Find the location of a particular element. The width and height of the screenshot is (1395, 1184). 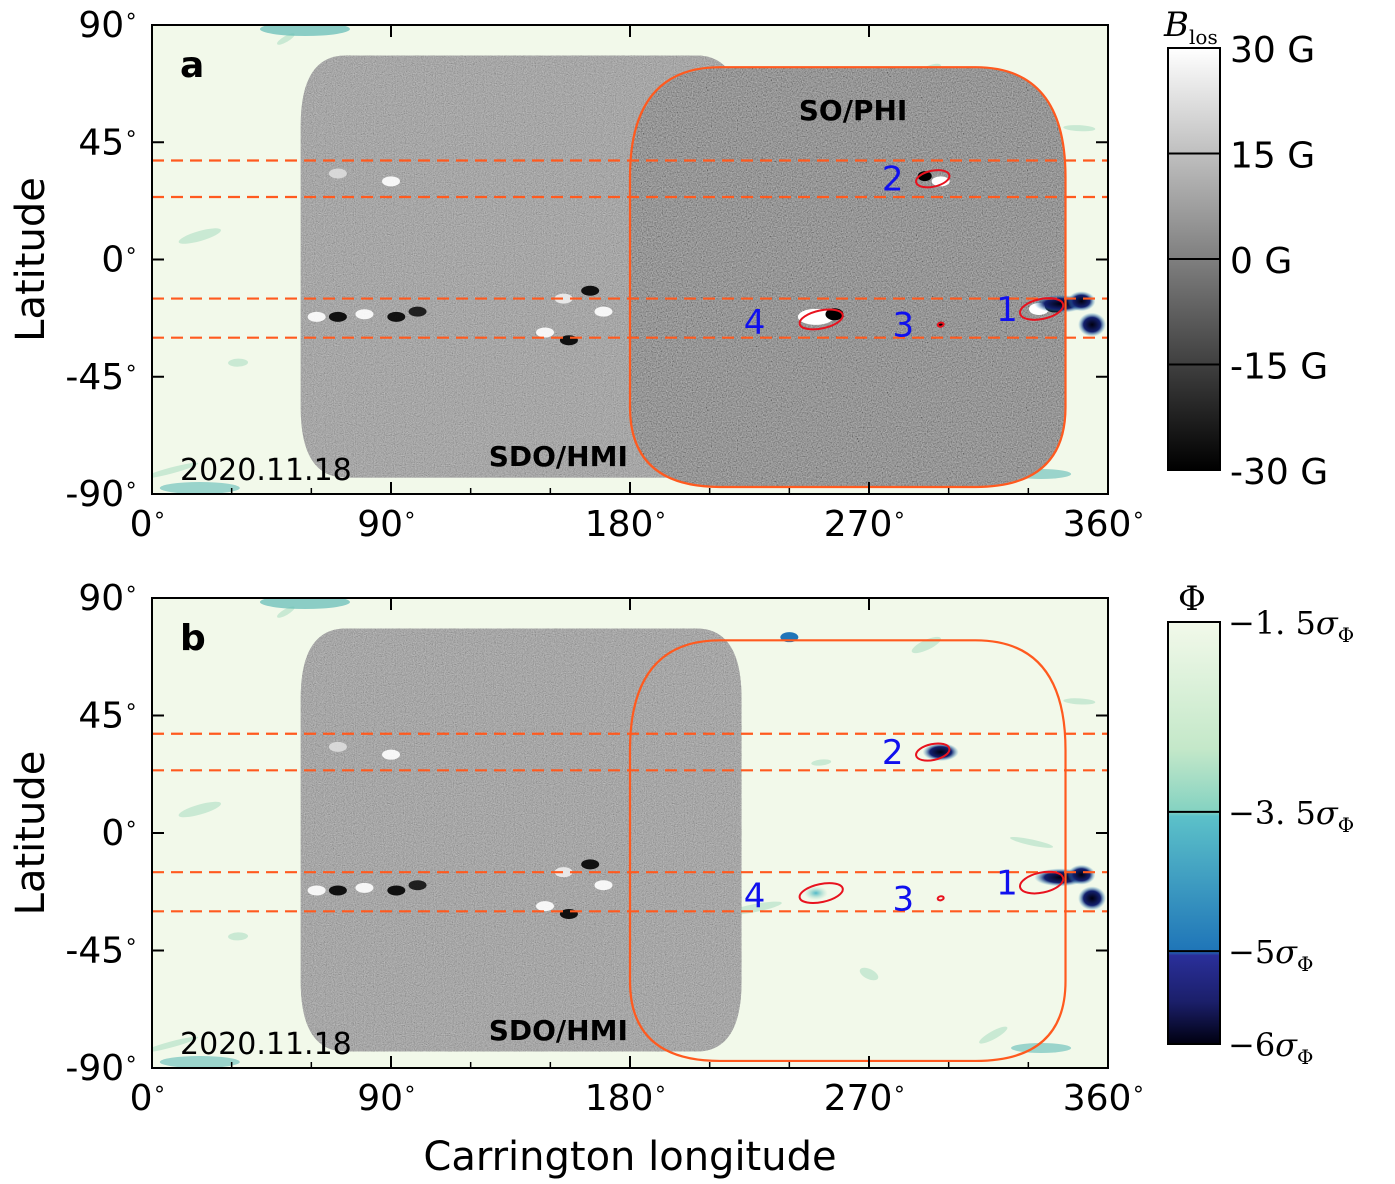

colorbar-title: Φ is located at coordinates (1192, 599).